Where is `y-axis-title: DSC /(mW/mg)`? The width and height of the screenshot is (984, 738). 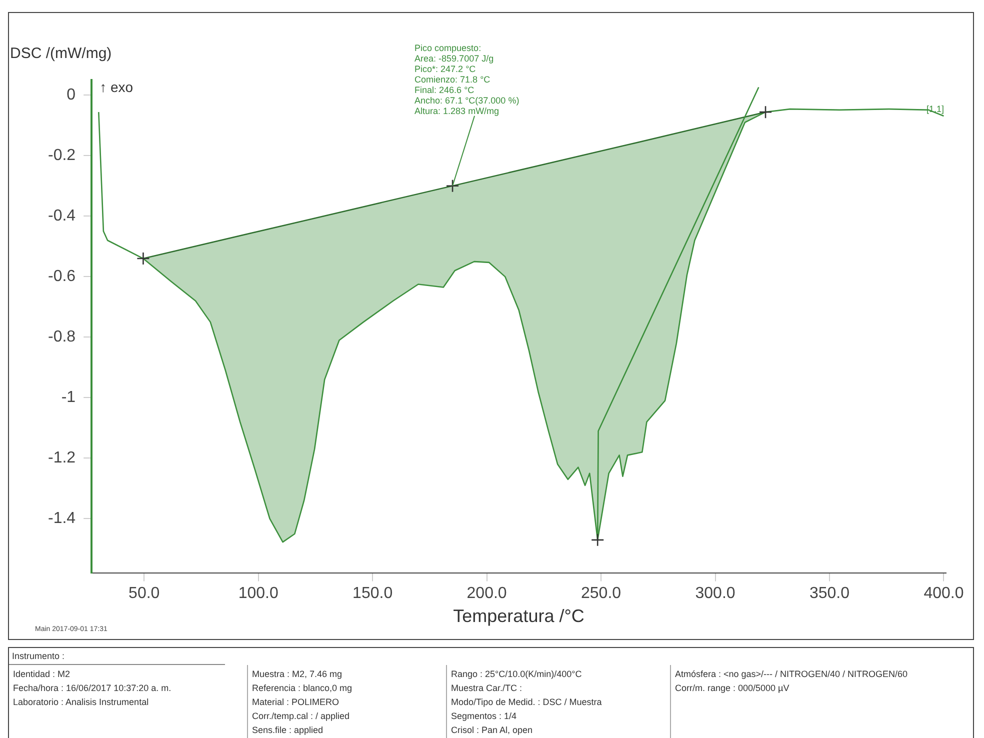
y-axis-title: DSC /(mW/mg) is located at coordinates (61, 53).